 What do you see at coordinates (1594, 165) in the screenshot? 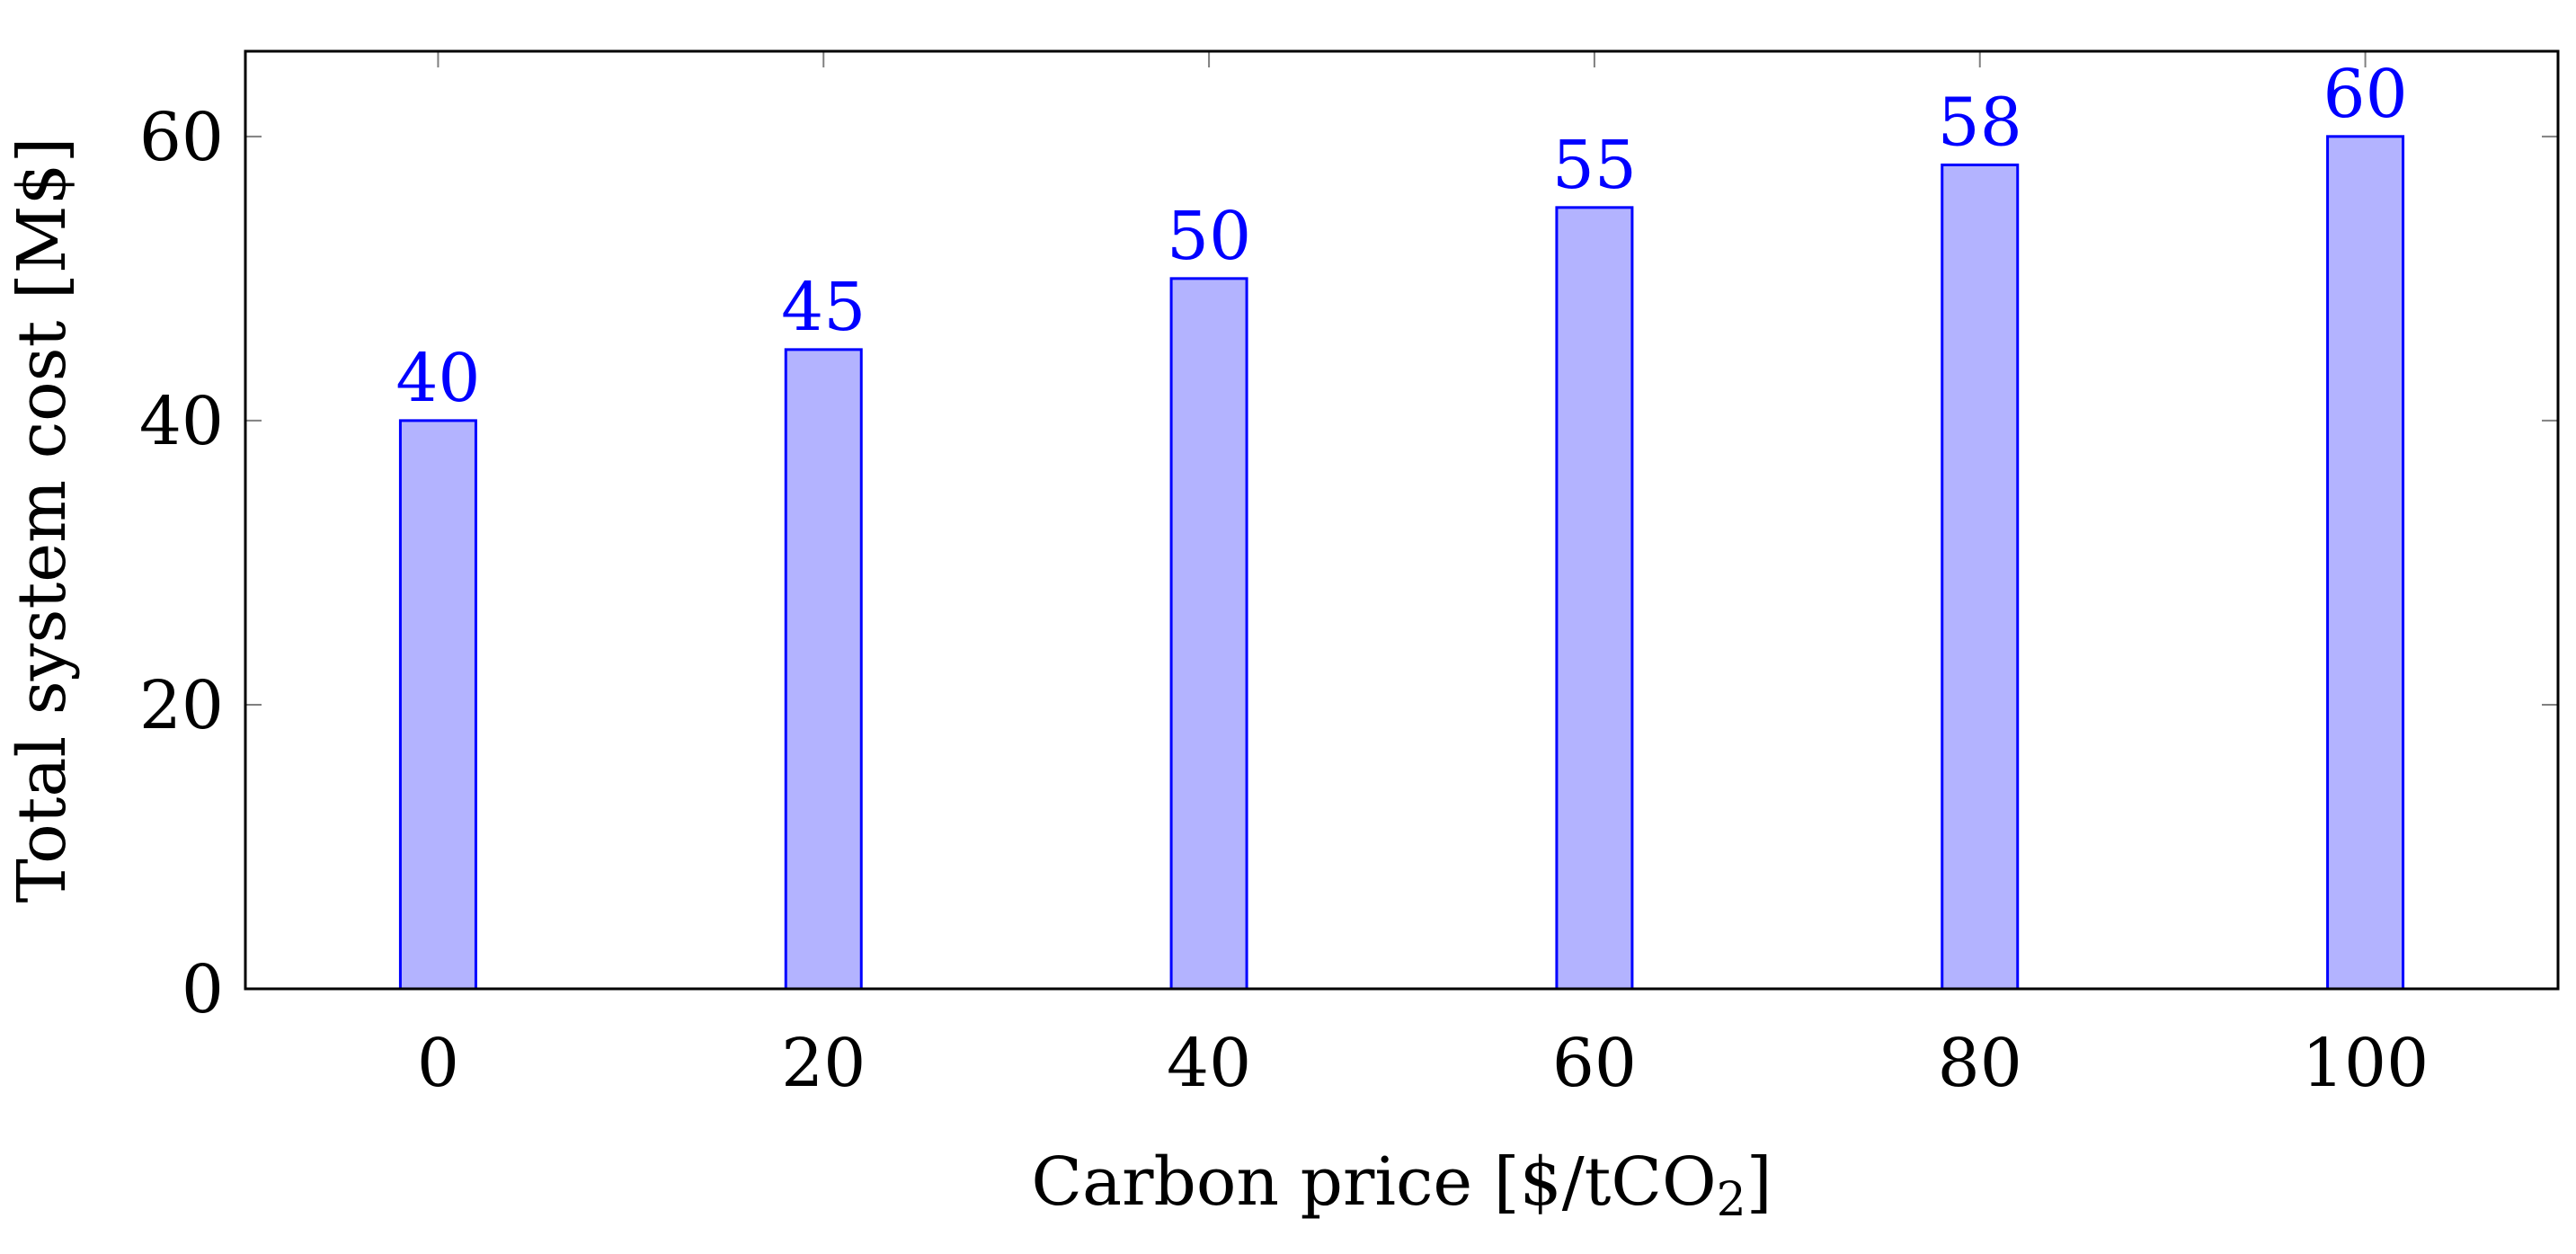
I see `bar-data-label: 55` at bounding box center [1594, 165].